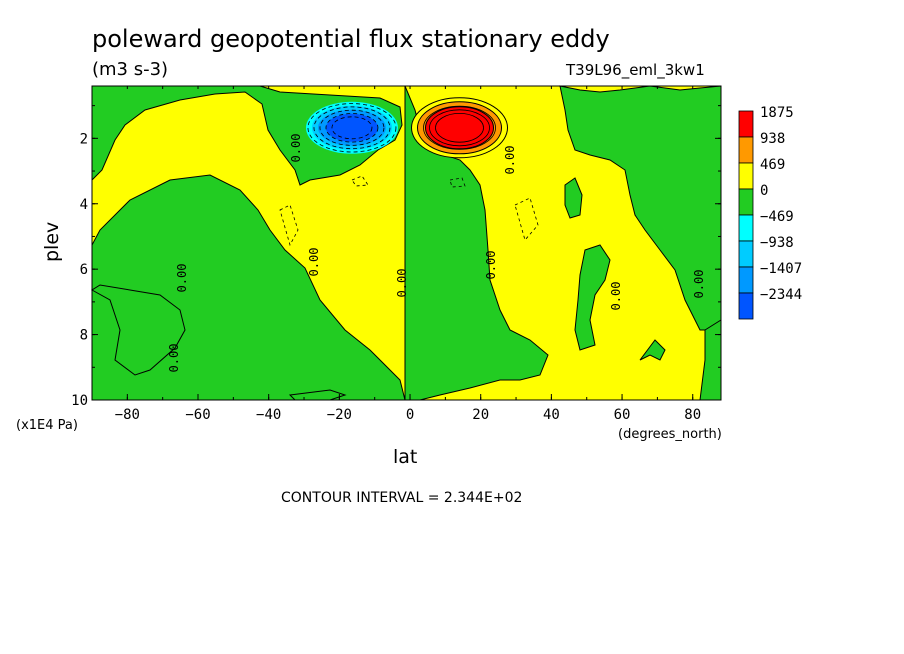 The image size is (904, 654). What do you see at coordinates (130, 69) in the screenshot?
I see `chart-units: (m3 s-3)` at bounding box center [130, 69].